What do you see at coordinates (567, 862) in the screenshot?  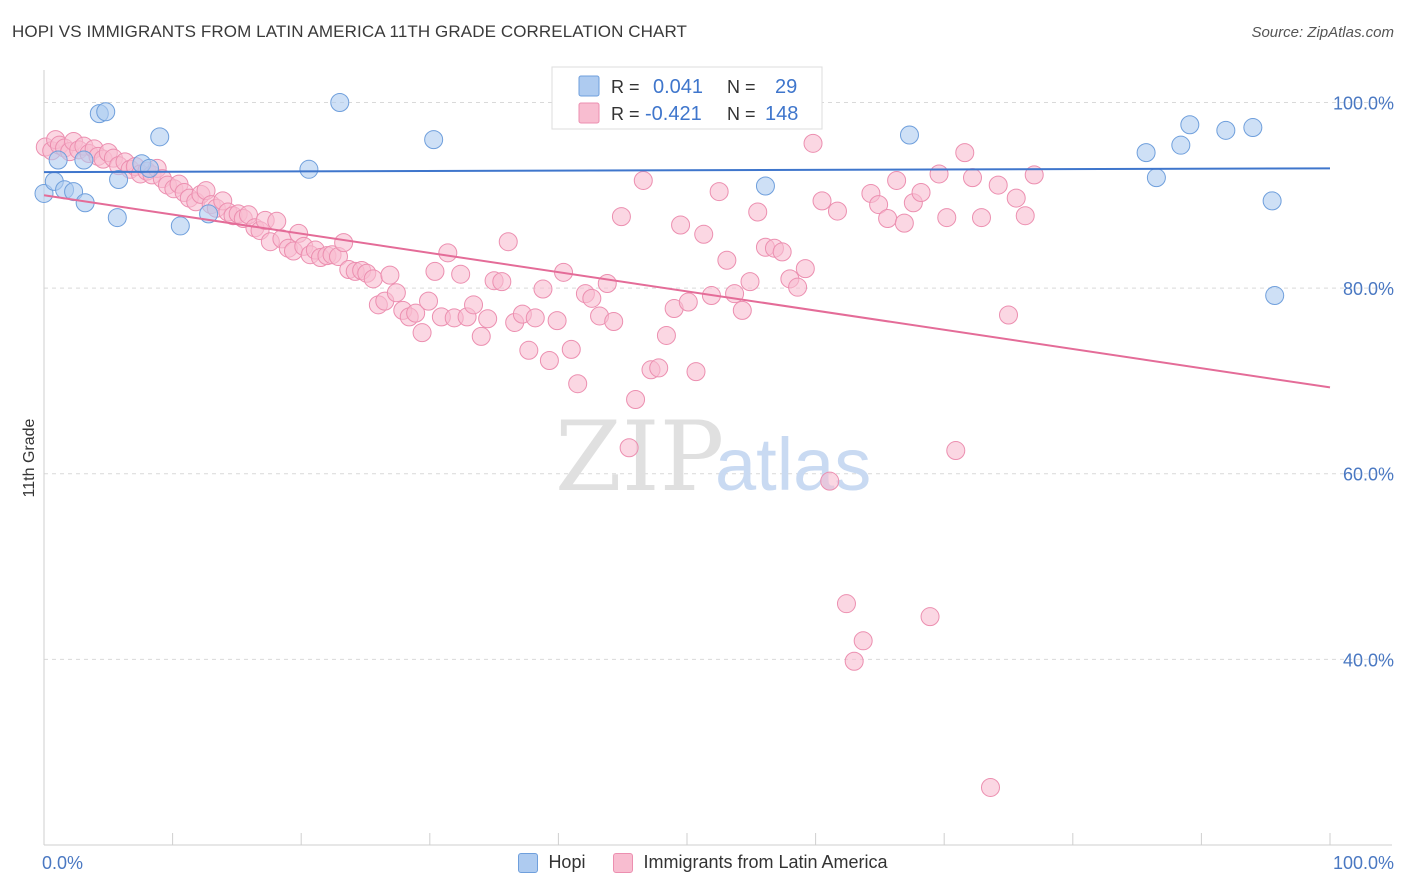 I see `bottom-legend-label-hopi: Hopi` at bounding box center [567, 862].